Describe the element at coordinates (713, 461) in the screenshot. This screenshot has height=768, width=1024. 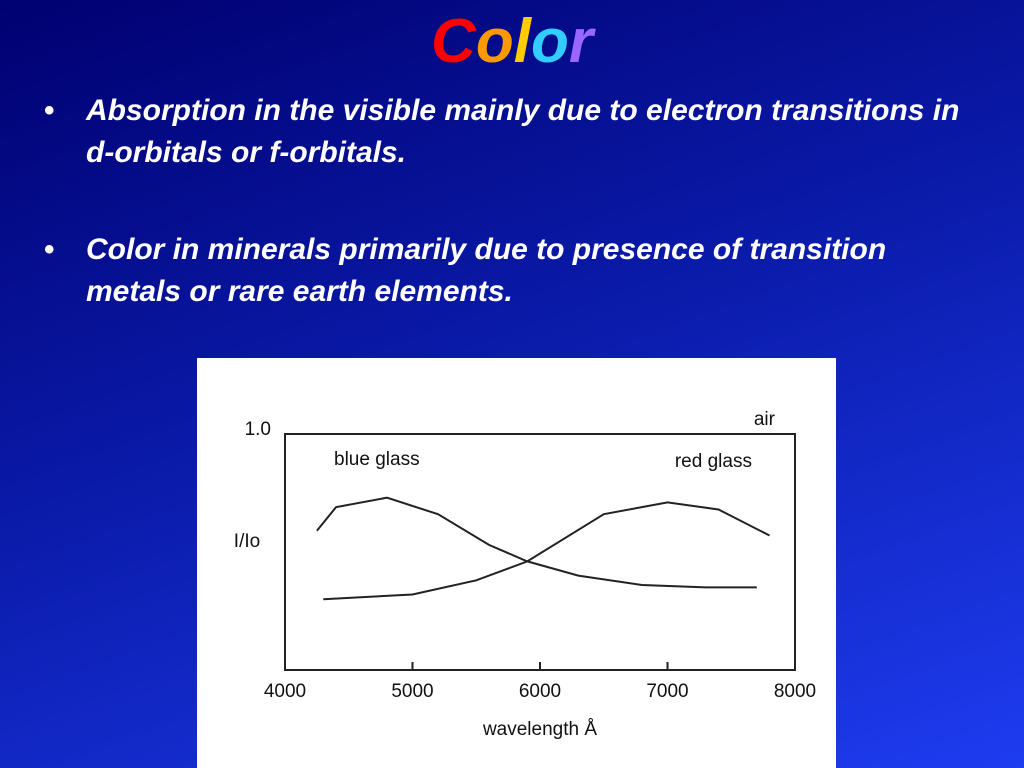
I see `series-label: red glass` at that location.